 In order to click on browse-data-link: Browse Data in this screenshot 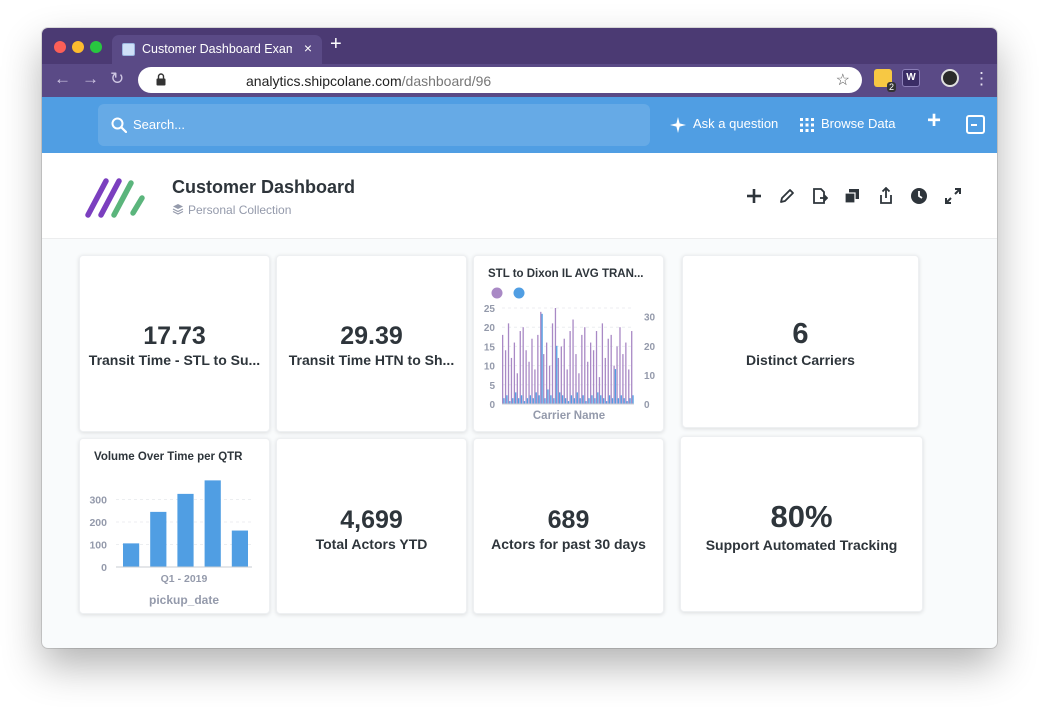, I will do `click(858, 123)`.